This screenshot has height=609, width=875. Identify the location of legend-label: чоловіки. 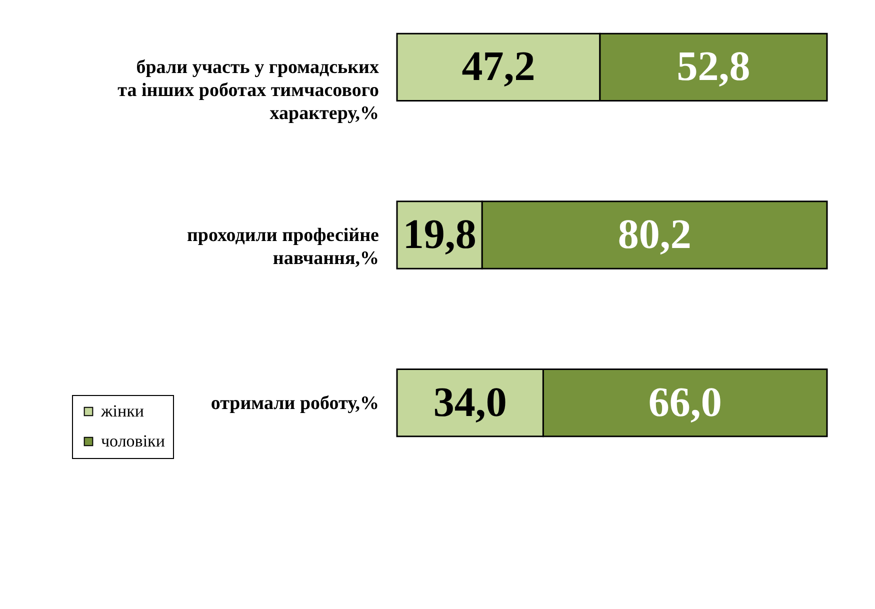
(133, 441).